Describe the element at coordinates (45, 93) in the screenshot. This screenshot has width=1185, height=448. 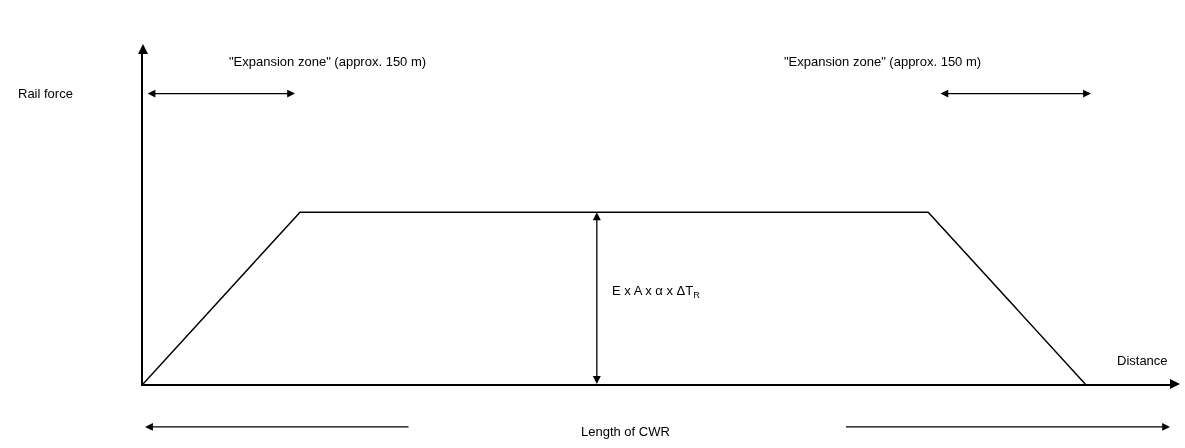
I see `text: Rail force` at that location.